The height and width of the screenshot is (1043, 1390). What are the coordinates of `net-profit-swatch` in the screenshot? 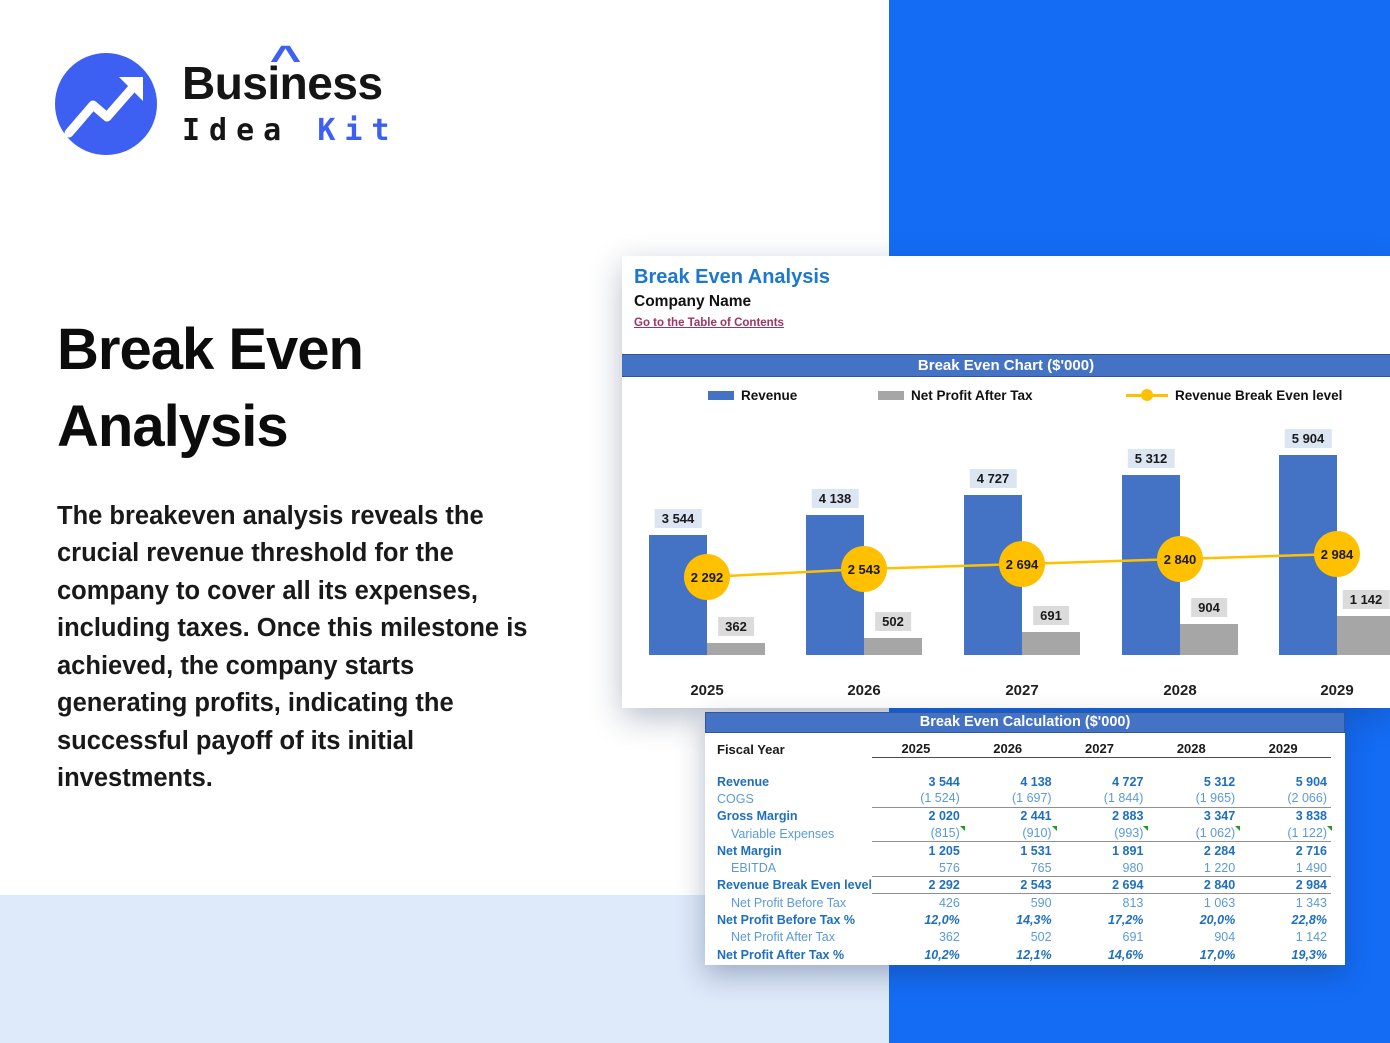 It's located at (891, 395).